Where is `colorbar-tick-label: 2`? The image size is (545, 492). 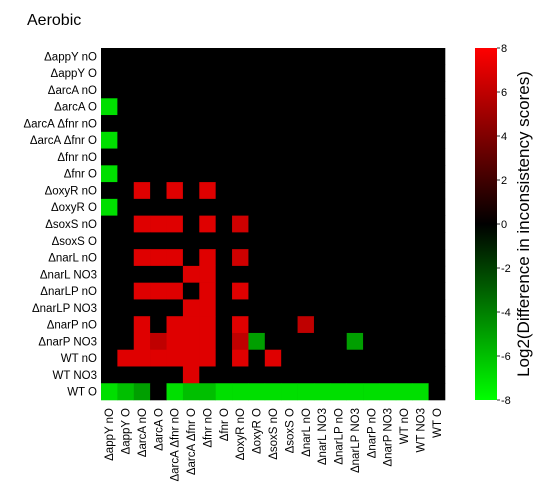 colorbar-tick-label: 2 is located at coordinates (504, 181).